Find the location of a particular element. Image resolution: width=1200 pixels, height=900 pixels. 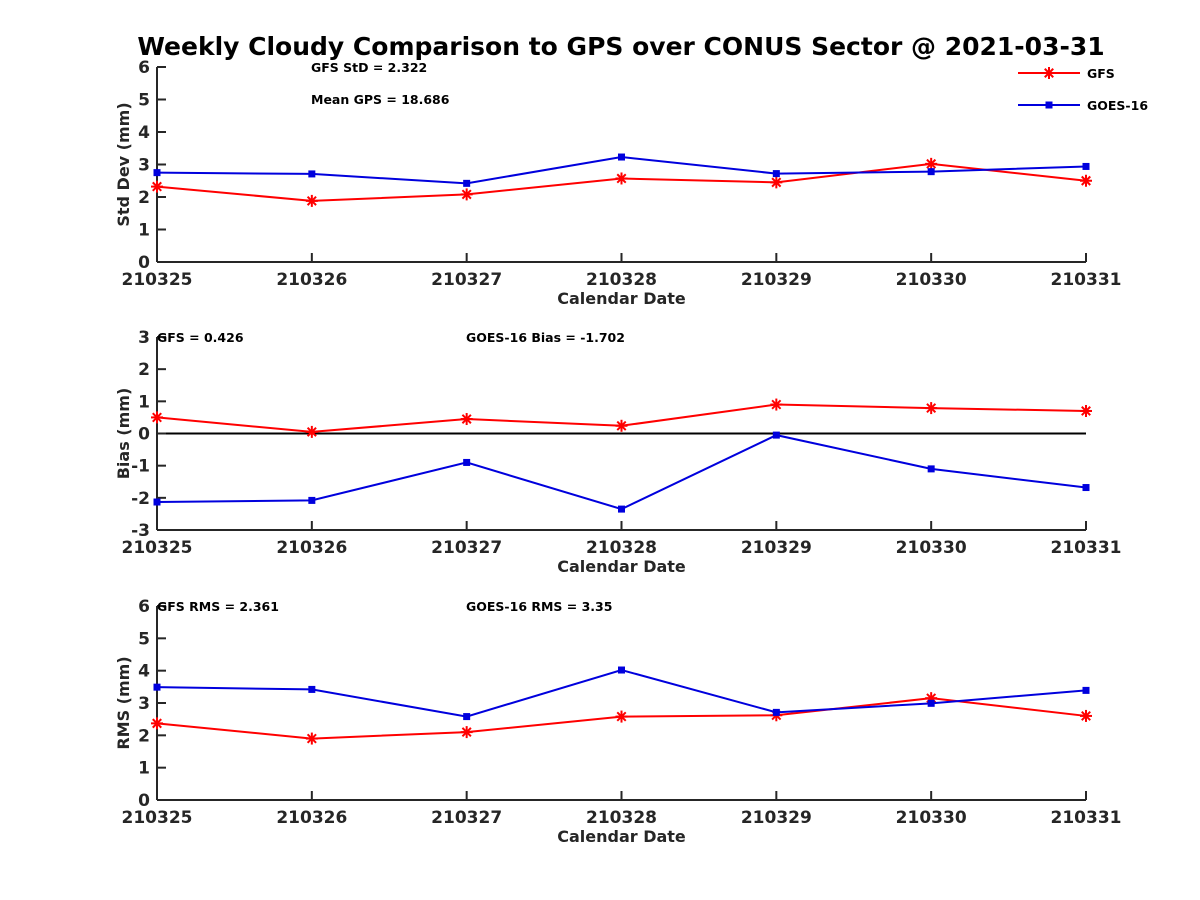

y-tick-label: -2 is located at coordinates (140, 499).